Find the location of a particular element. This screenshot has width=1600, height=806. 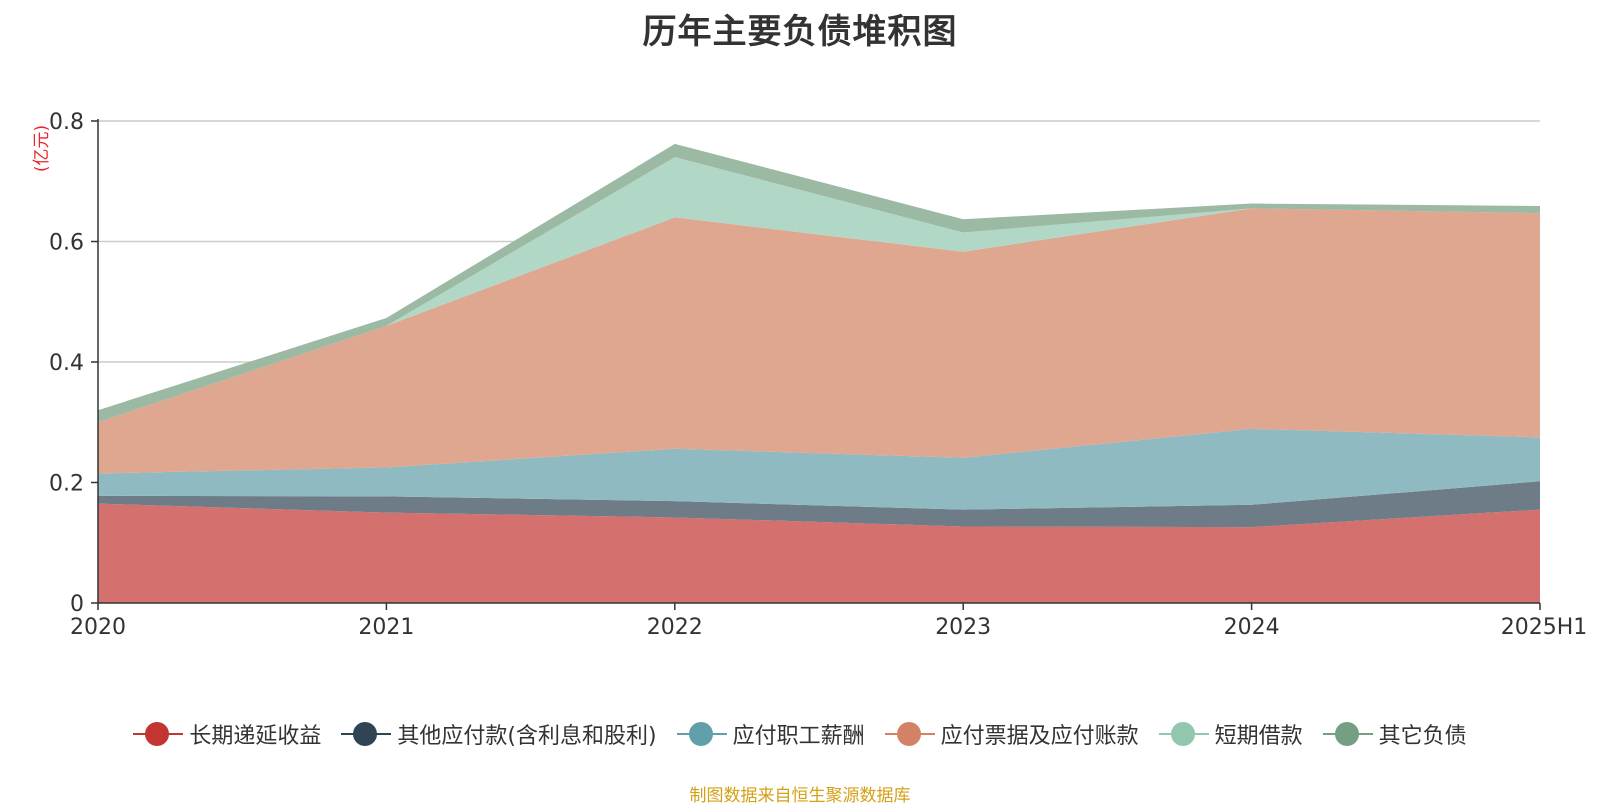

legend-label: 其它负债 is located at coordinates (1422, 736).